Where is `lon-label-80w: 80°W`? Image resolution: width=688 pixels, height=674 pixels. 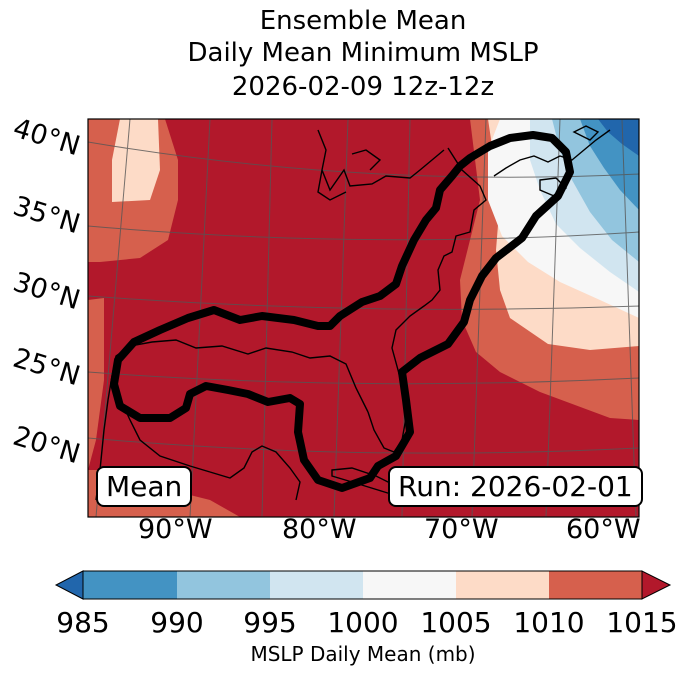 lon-label-80w: 80°W is located at coordinates (319, 529).